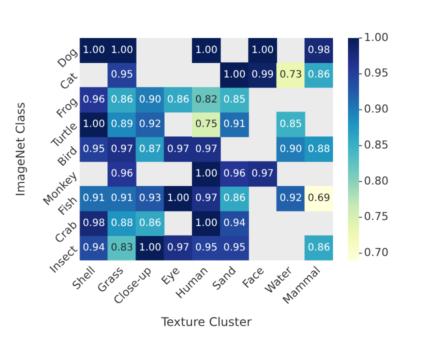 The width and height of the screenshot is (423, 338). Describe the element at coordinates (263, 75) in the screenshot. I see `data-label: 0.99` at that location.